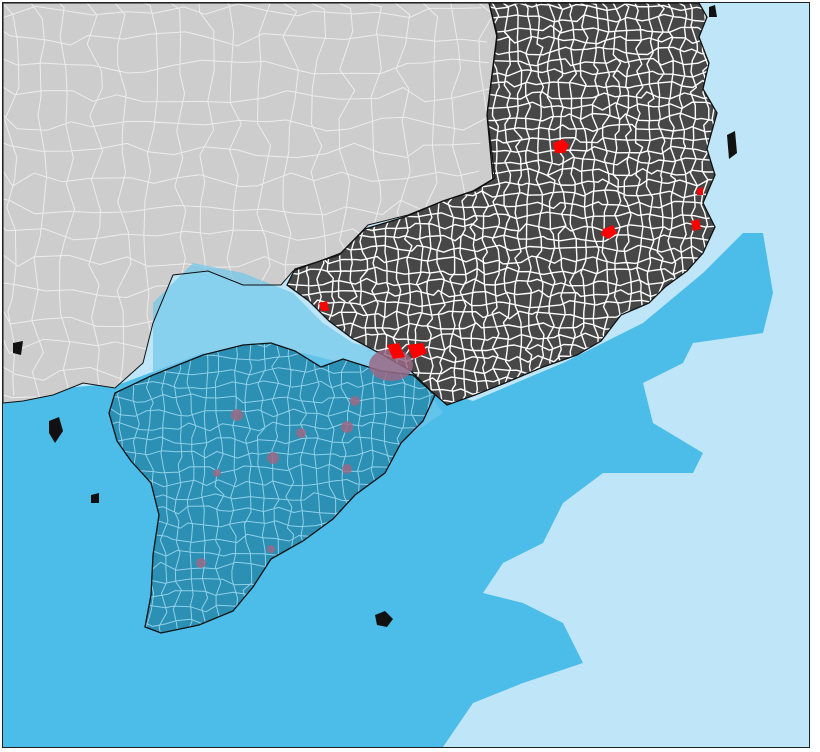 The height and width of the screenshot is (752, 820). What do you see at coordinates (511, 249) in the screenshot?
I see `urban-highlights` at bounding box center [511, 249].